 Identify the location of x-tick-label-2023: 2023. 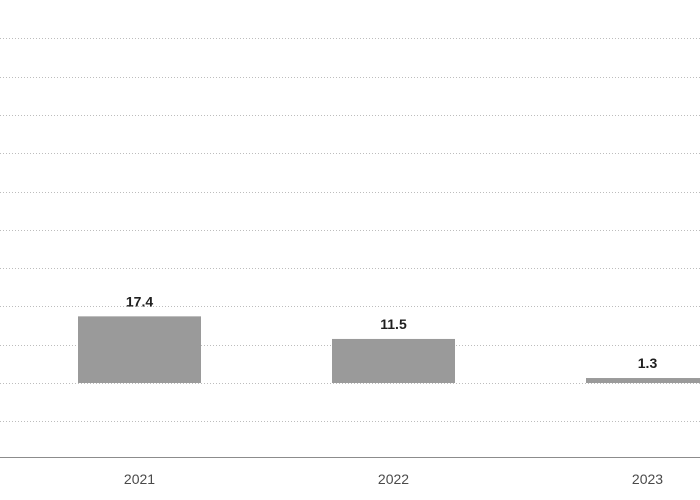
(647, 479).